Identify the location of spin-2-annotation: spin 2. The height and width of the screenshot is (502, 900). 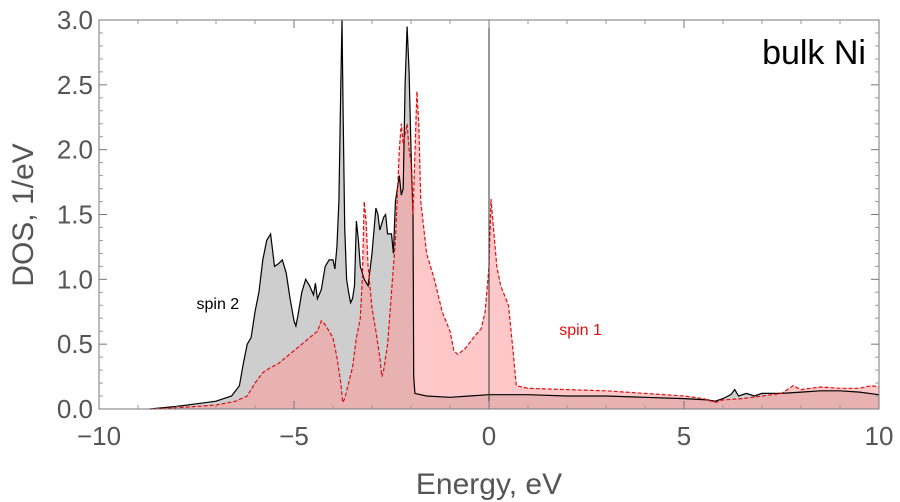
(218, 304).